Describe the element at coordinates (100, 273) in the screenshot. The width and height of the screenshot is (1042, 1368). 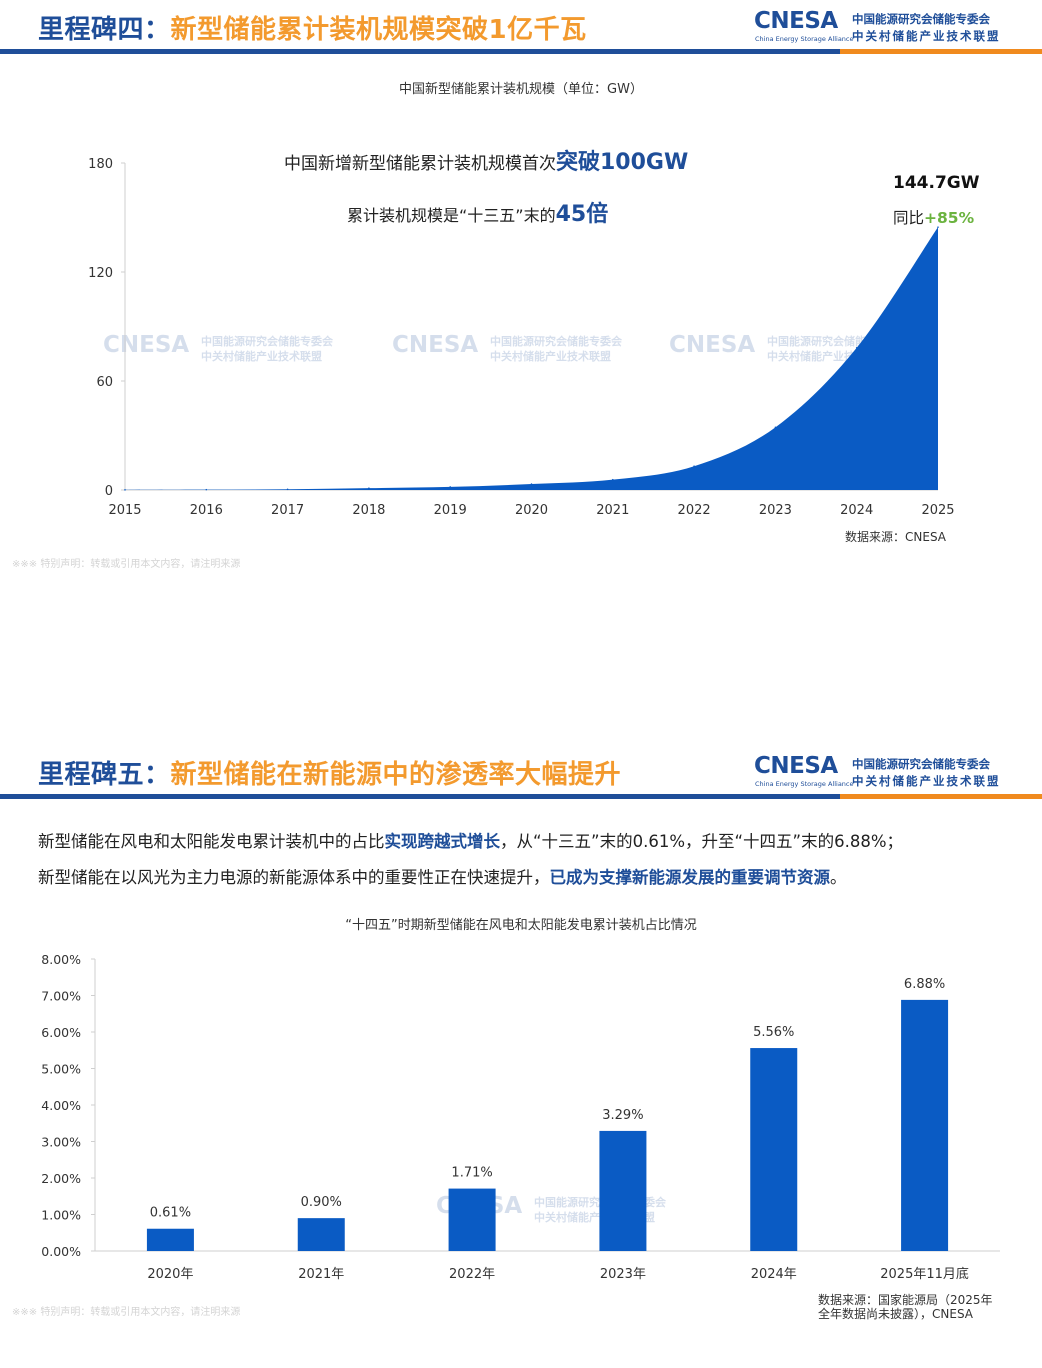
I see `y-tick-label: 120` at that location.